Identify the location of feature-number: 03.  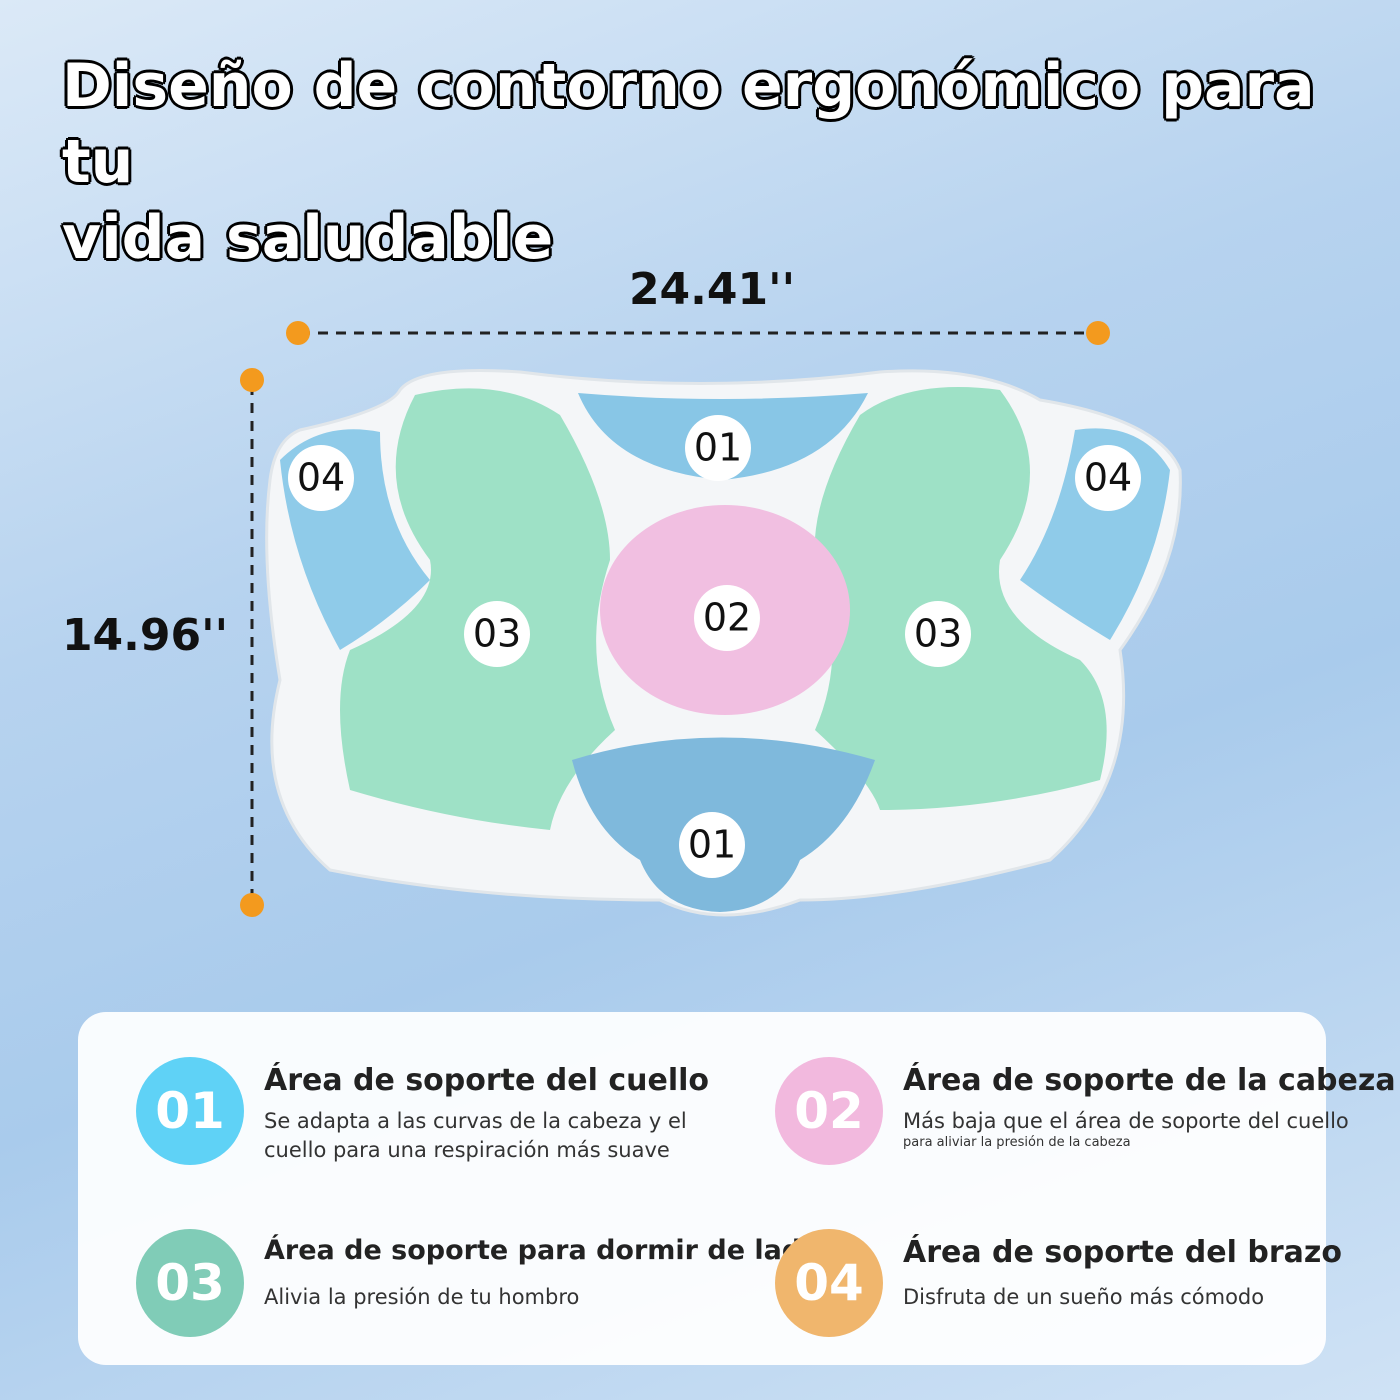
(190, 1283).